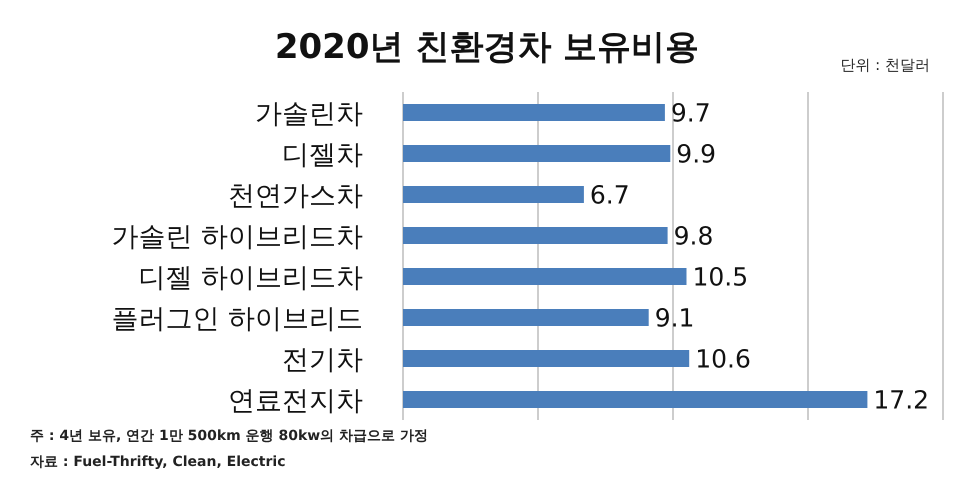 Image resolution: width=974 pixels, height=482 pixels. Describe the element at coordinates (690, 113) in the screenshot. I see `data-label: 9.7` at that location.